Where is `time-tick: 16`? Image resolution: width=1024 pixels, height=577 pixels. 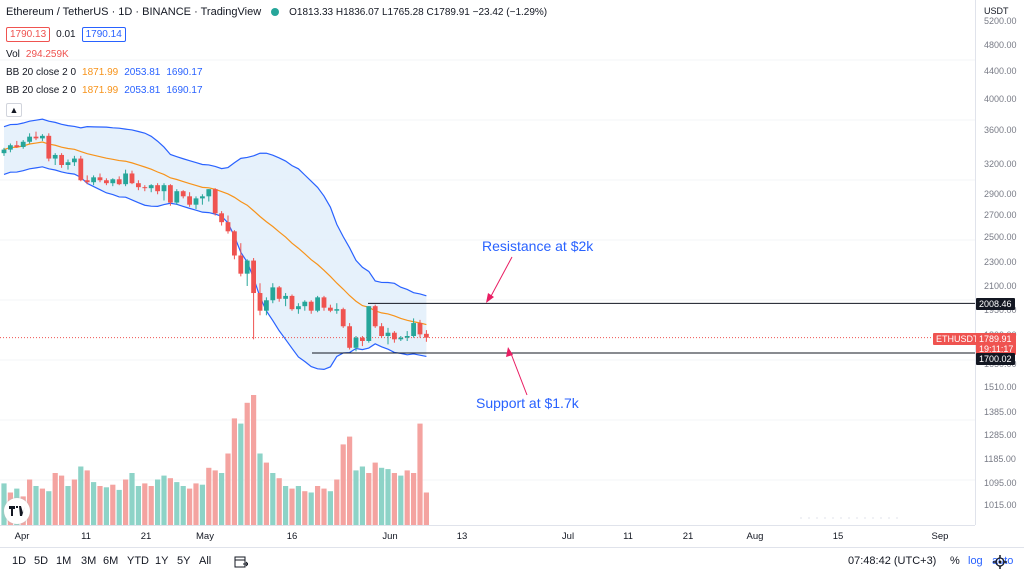 time-tick: 16 is located at coordinates (292, 536).